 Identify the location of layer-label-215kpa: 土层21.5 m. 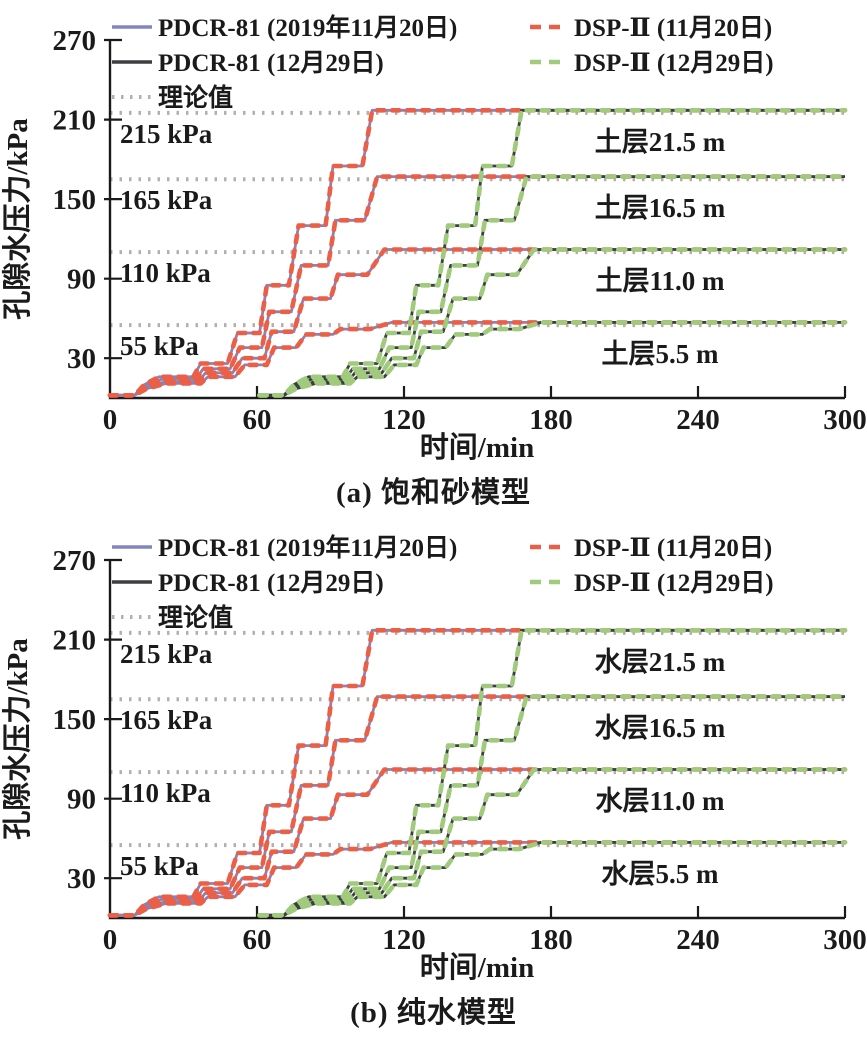
(660, 142).